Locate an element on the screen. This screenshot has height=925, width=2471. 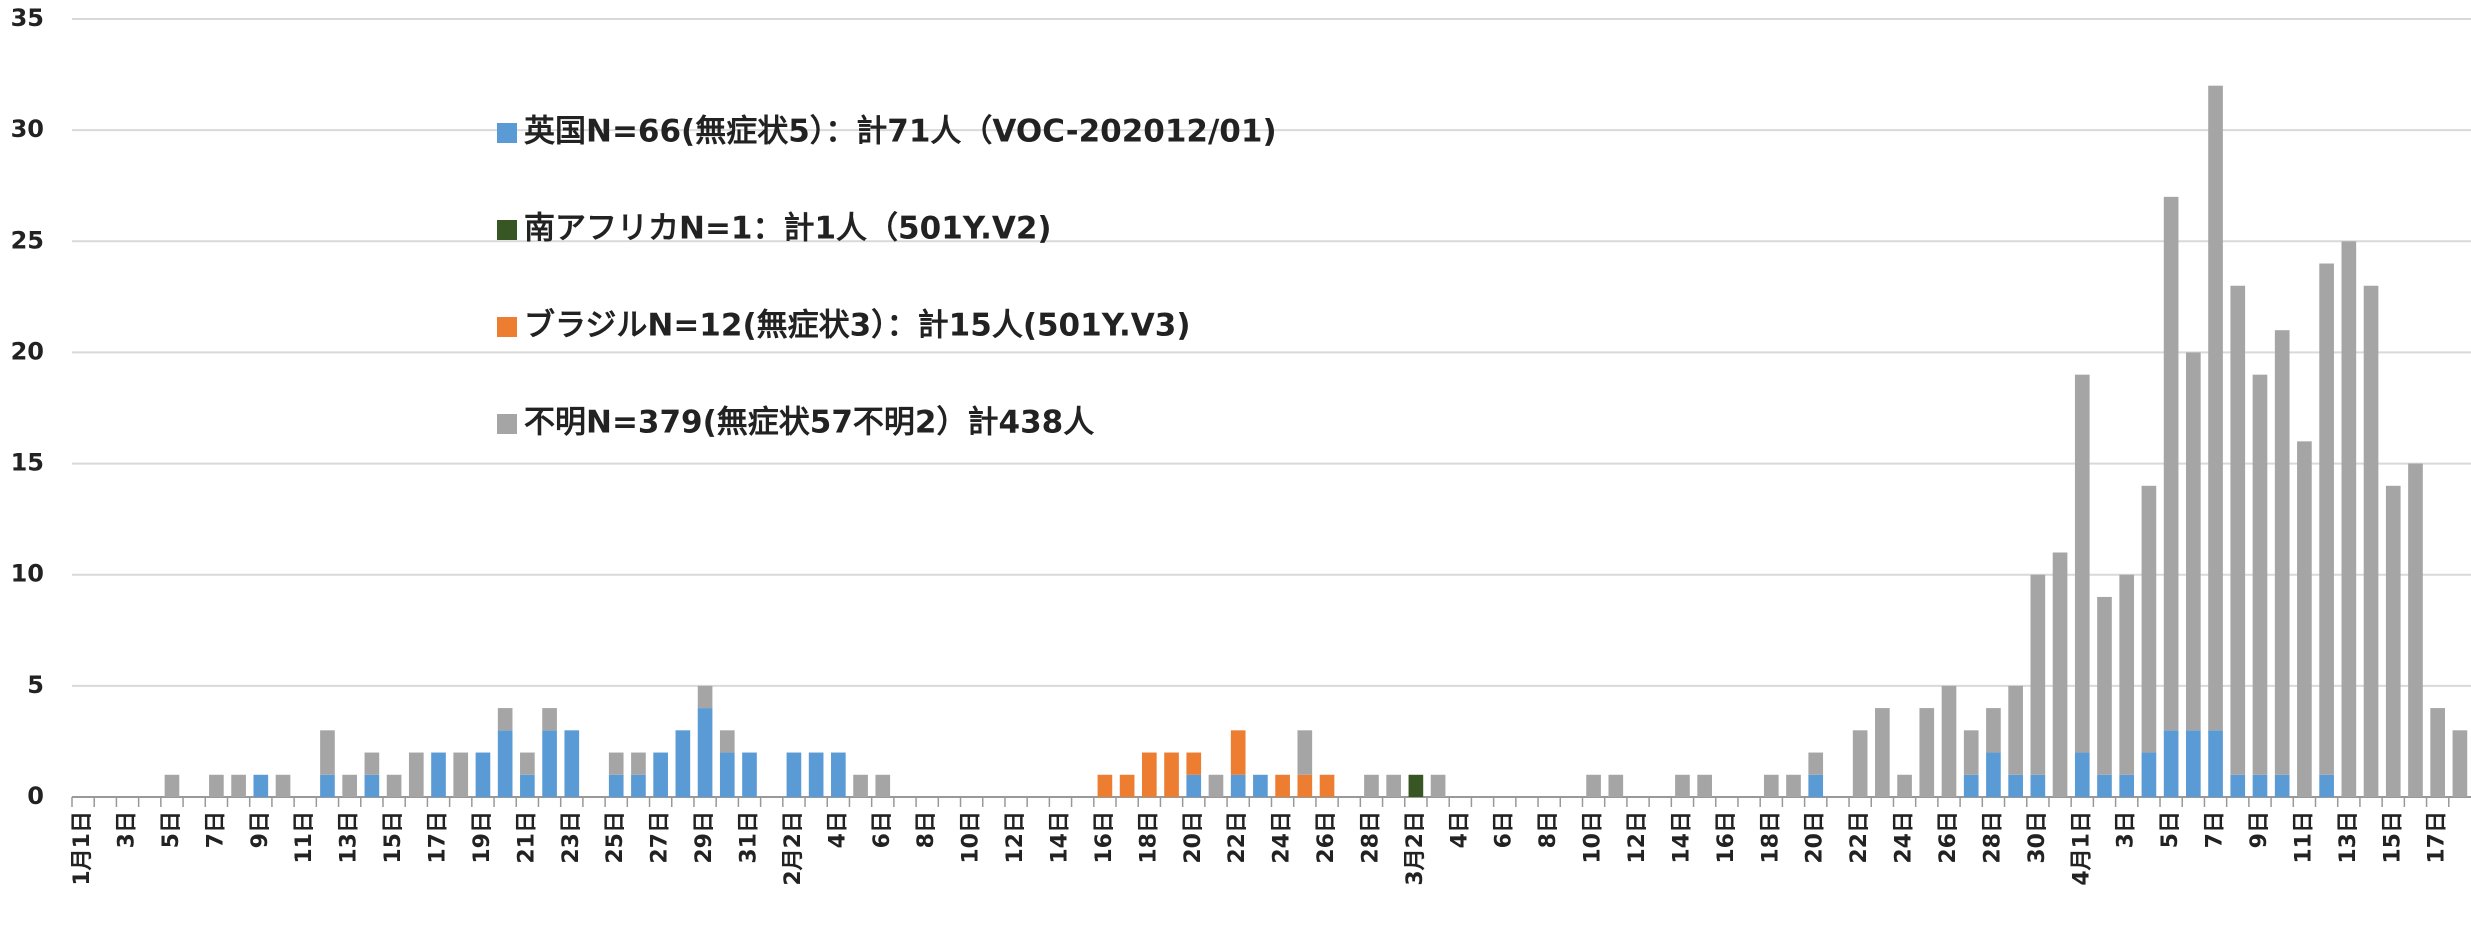
legend-label: 不明N=379(無症状57不明2）計438人 is located at coordinates (809, 423).